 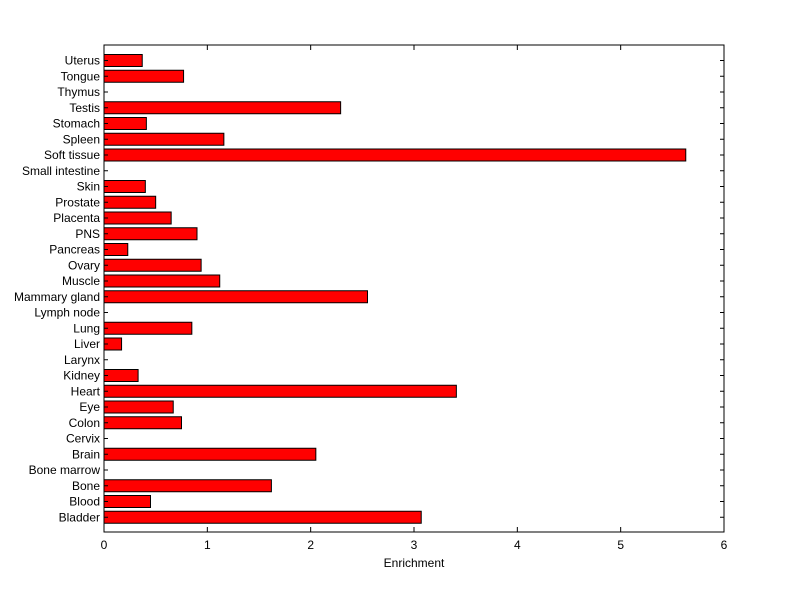 I want to click on bar-stomach, so click(x=125, y=123).